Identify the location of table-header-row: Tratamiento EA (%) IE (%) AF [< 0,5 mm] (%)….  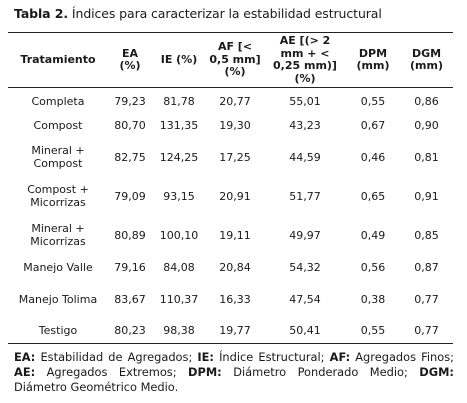
(230, 60).